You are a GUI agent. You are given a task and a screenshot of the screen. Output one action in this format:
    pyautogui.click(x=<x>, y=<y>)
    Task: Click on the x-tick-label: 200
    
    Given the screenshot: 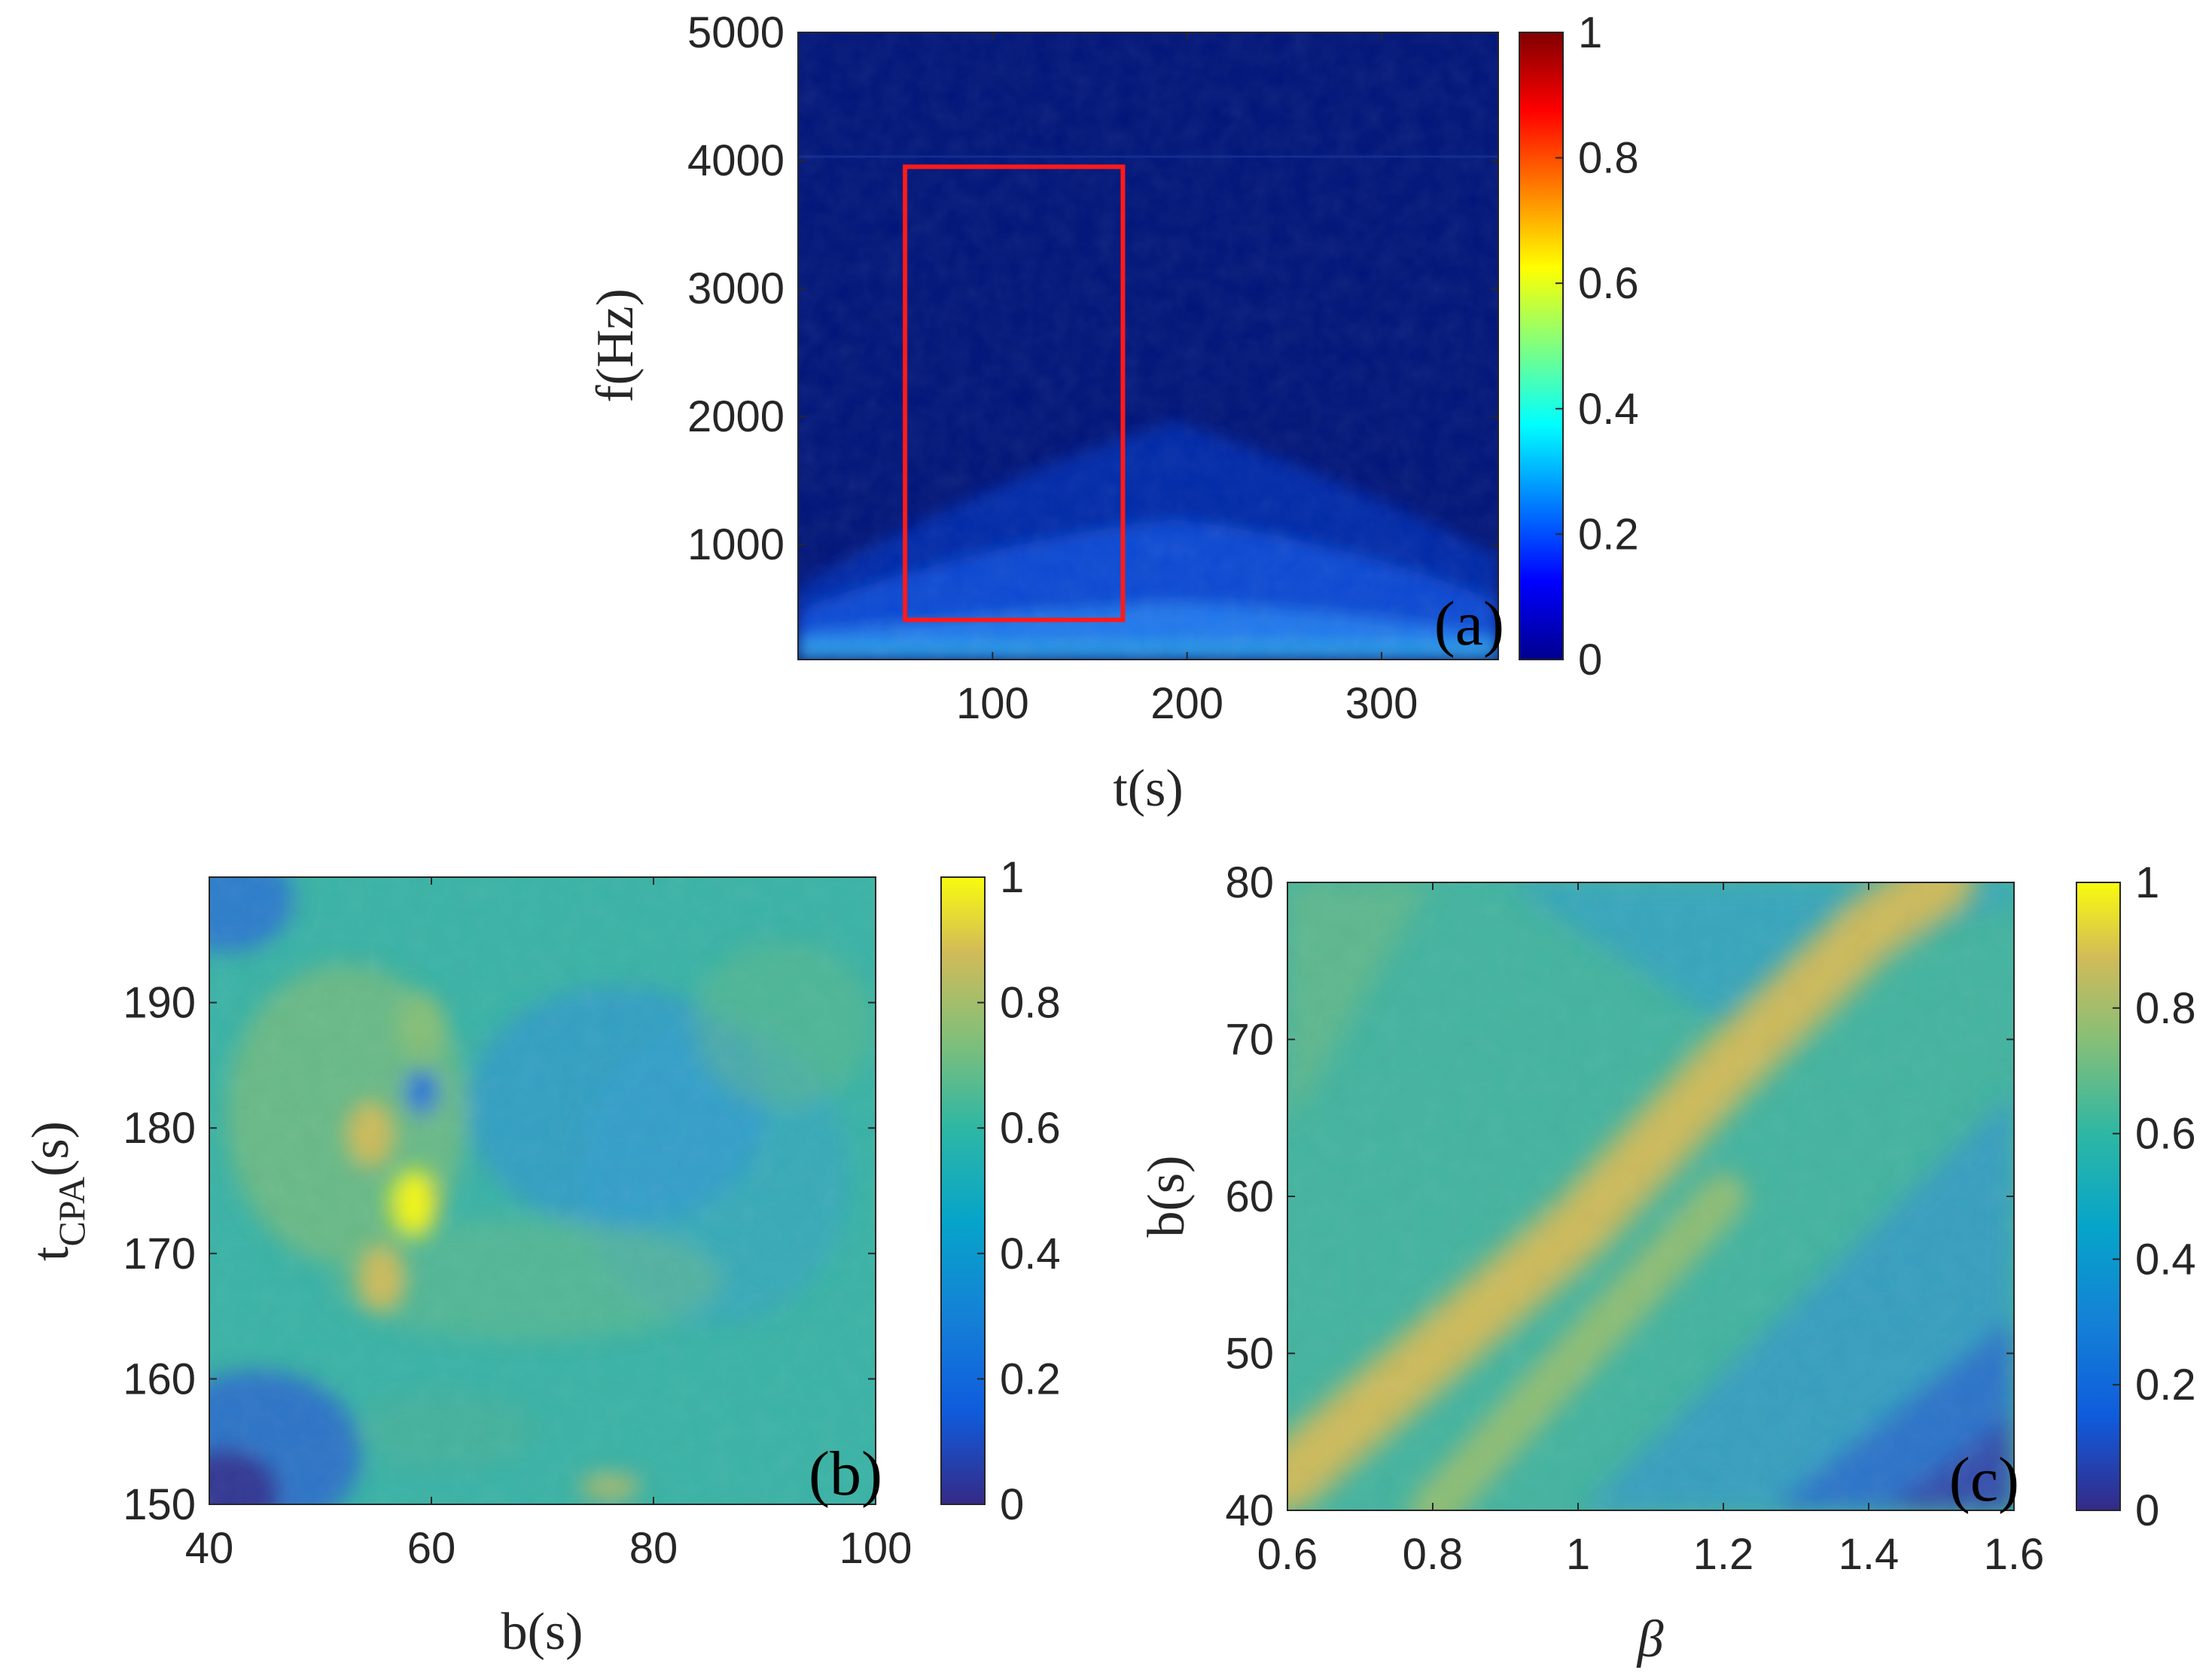 What is the action you would take?
    pyautogui.click(x=1186, y=703)
    